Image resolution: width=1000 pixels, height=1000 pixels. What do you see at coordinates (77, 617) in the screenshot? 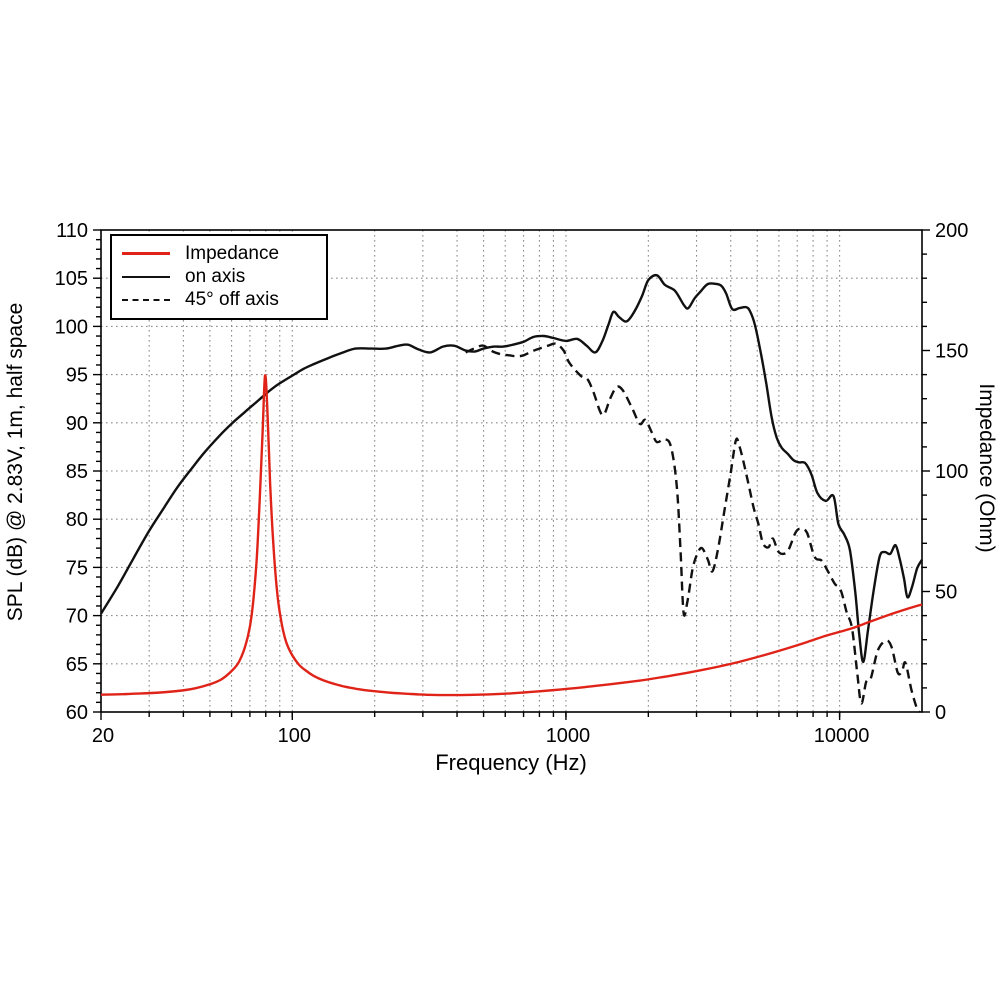
I see `y-left-tick-label: 70` at bounding box center [77, 617].